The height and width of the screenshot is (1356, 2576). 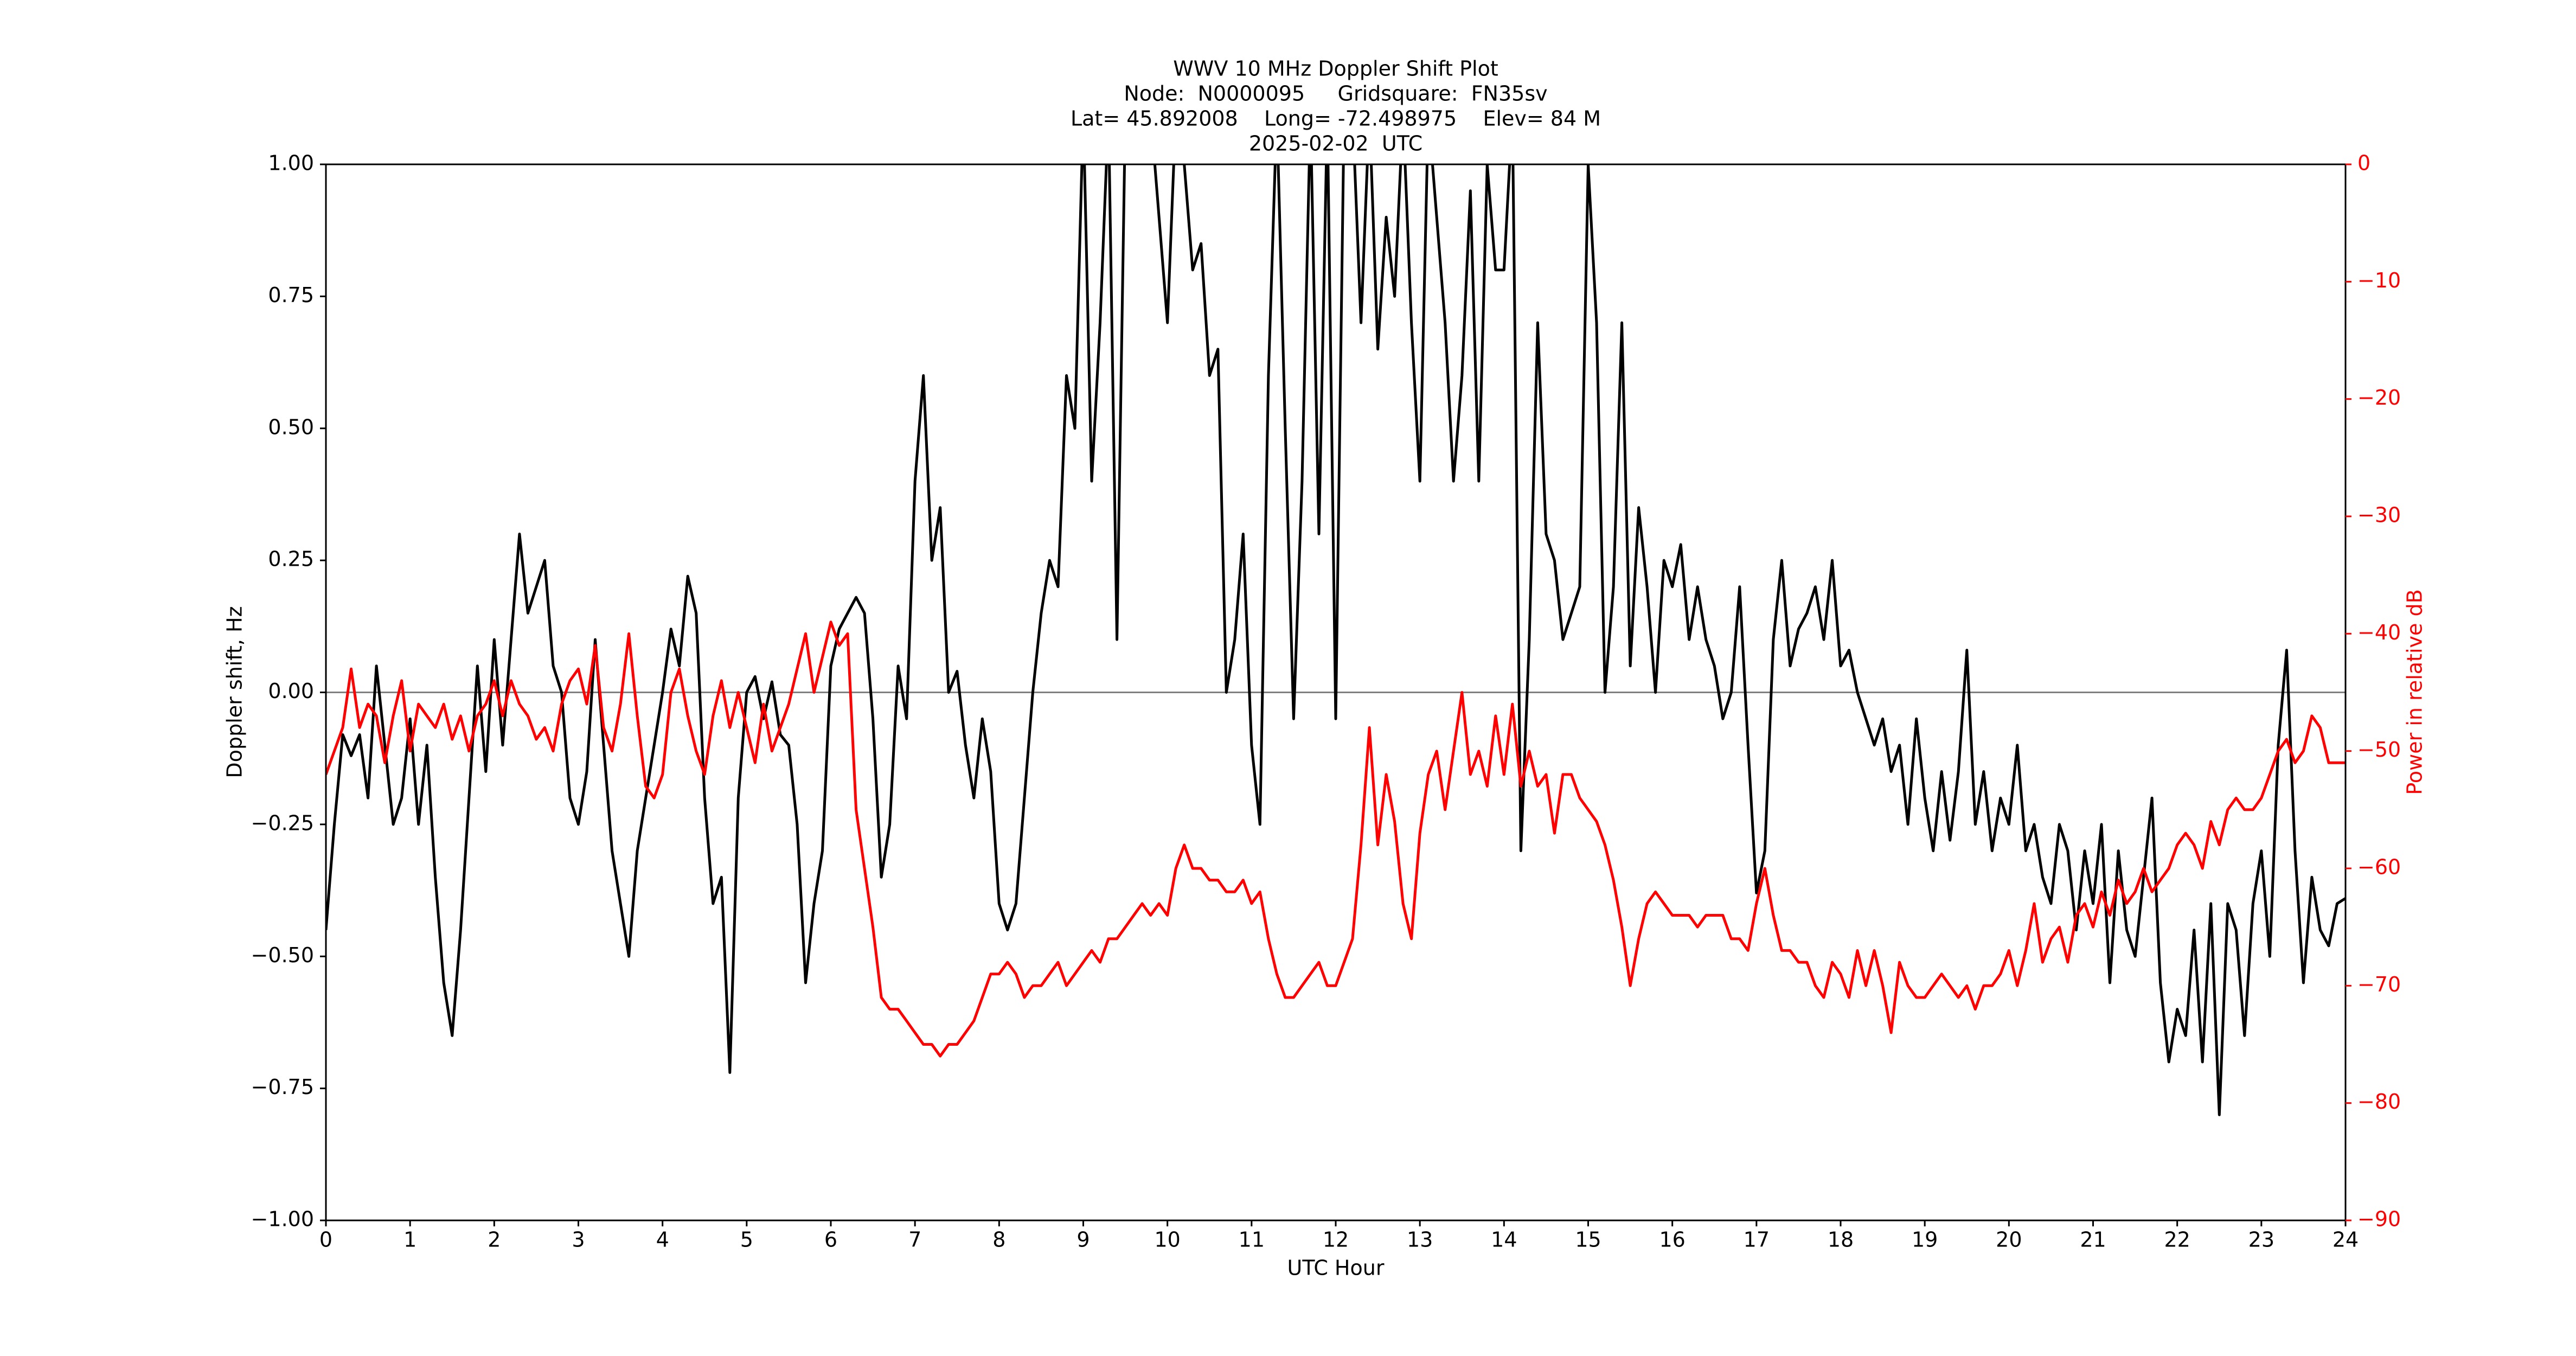 What do you see at coordinates (282, 955) in the screenshot?
I see `y-tick-label: −0.50` at bounding box center [282, 955].